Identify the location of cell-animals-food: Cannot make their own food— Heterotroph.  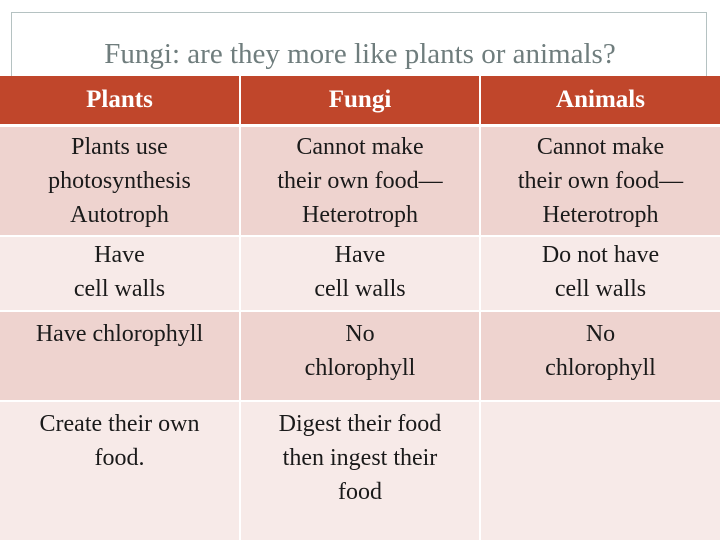
(600, 181).